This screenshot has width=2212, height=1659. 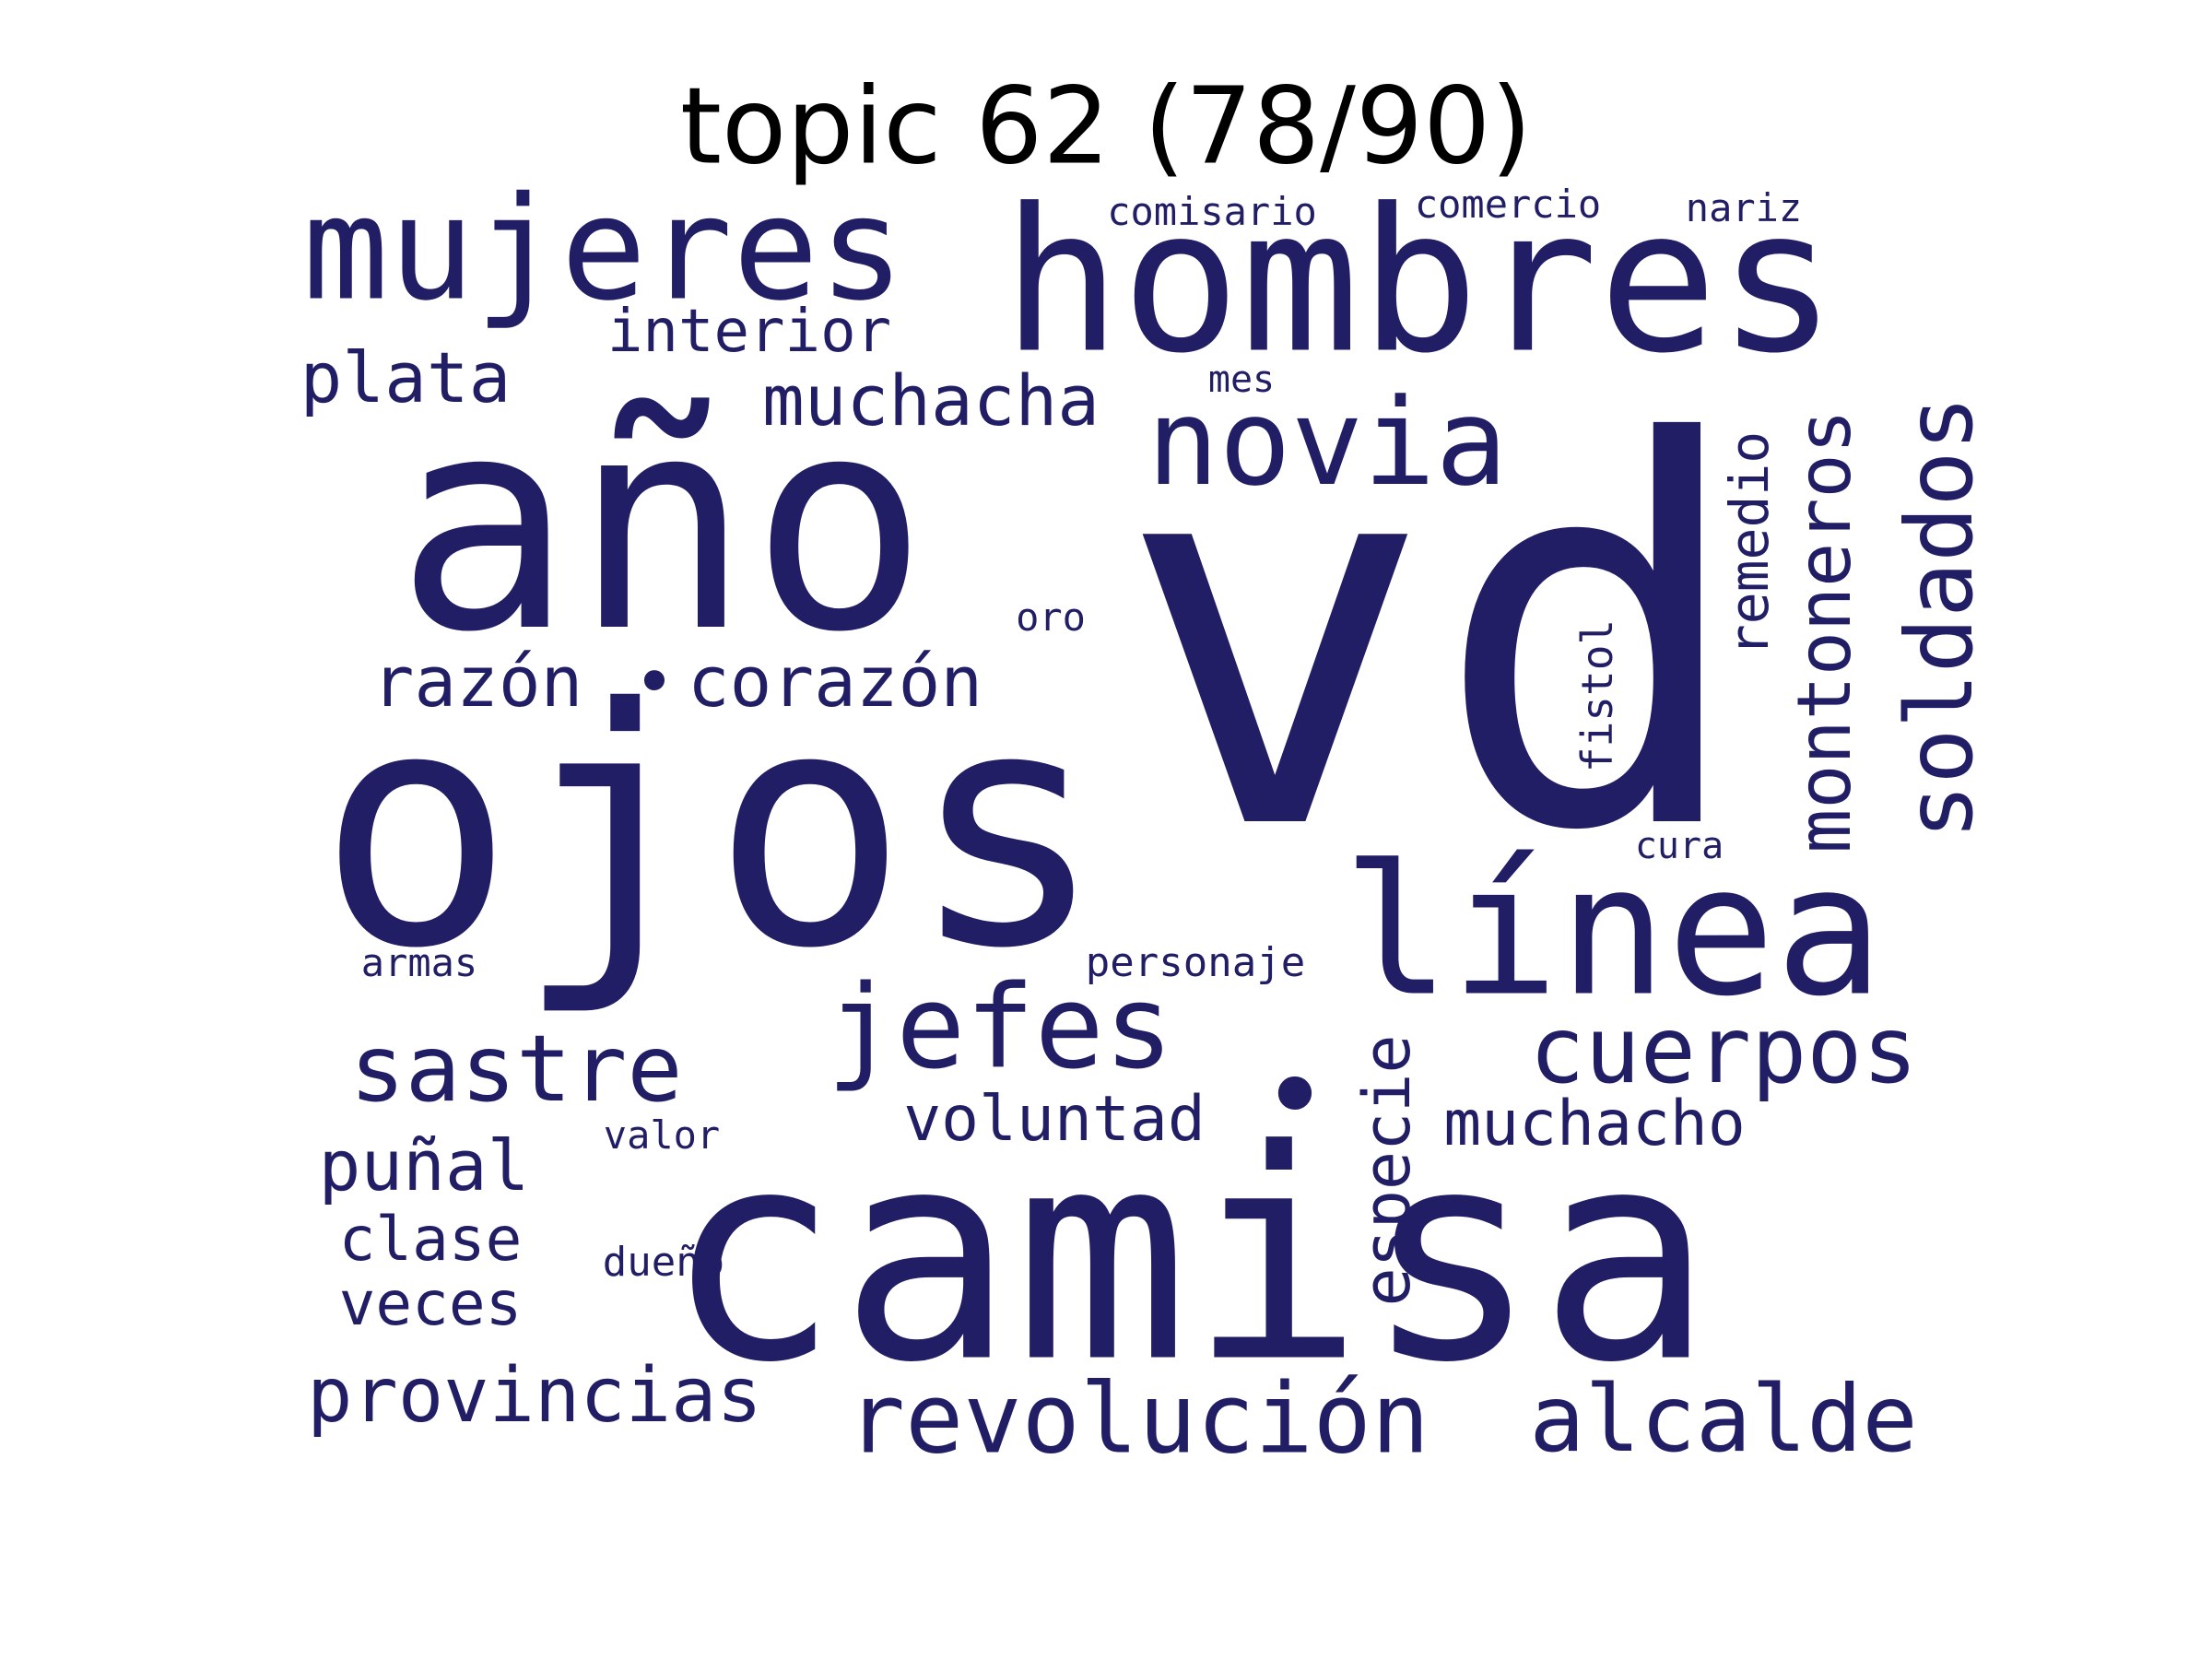 I want to click on cloud-word-línea: línea, so click(x=1613, y=931).